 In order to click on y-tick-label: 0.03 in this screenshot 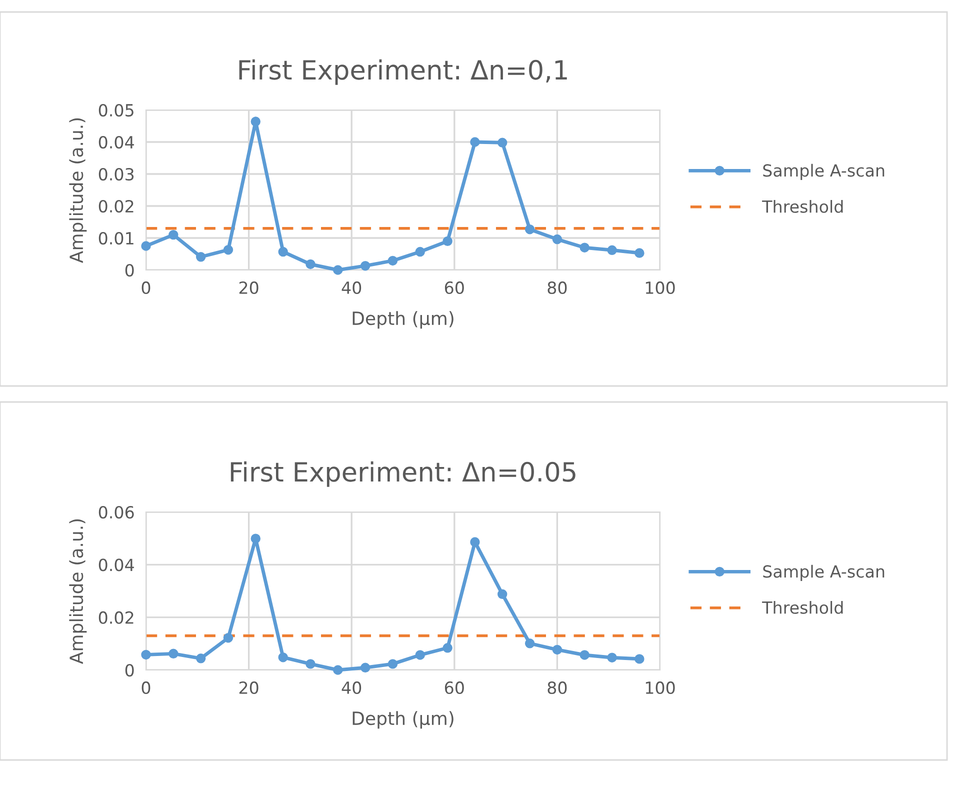, I will do `click(116, 174)`.